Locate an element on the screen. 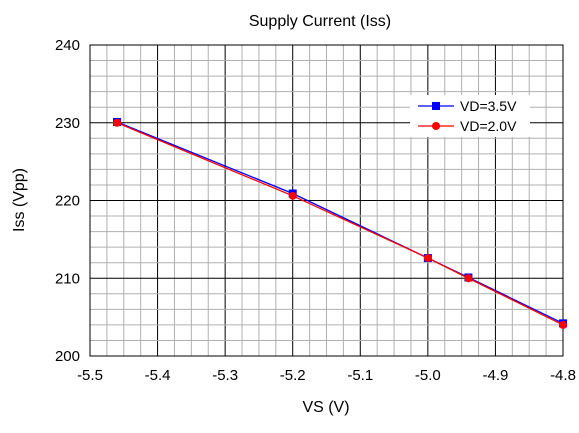  y-tick-label: 220 is located at coordinates (67, 201).